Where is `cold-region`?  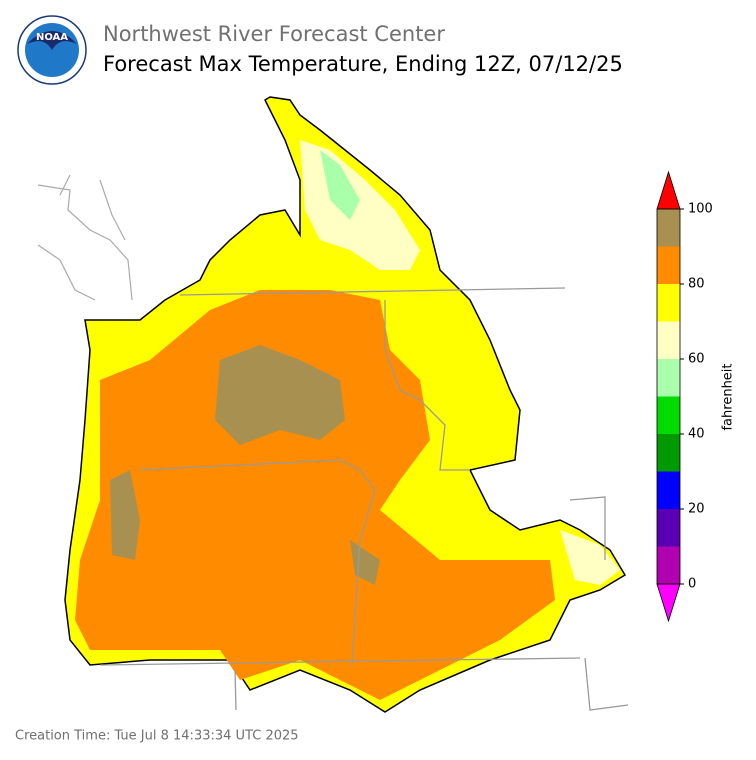
cold-region is located at coordinates (340, 185).